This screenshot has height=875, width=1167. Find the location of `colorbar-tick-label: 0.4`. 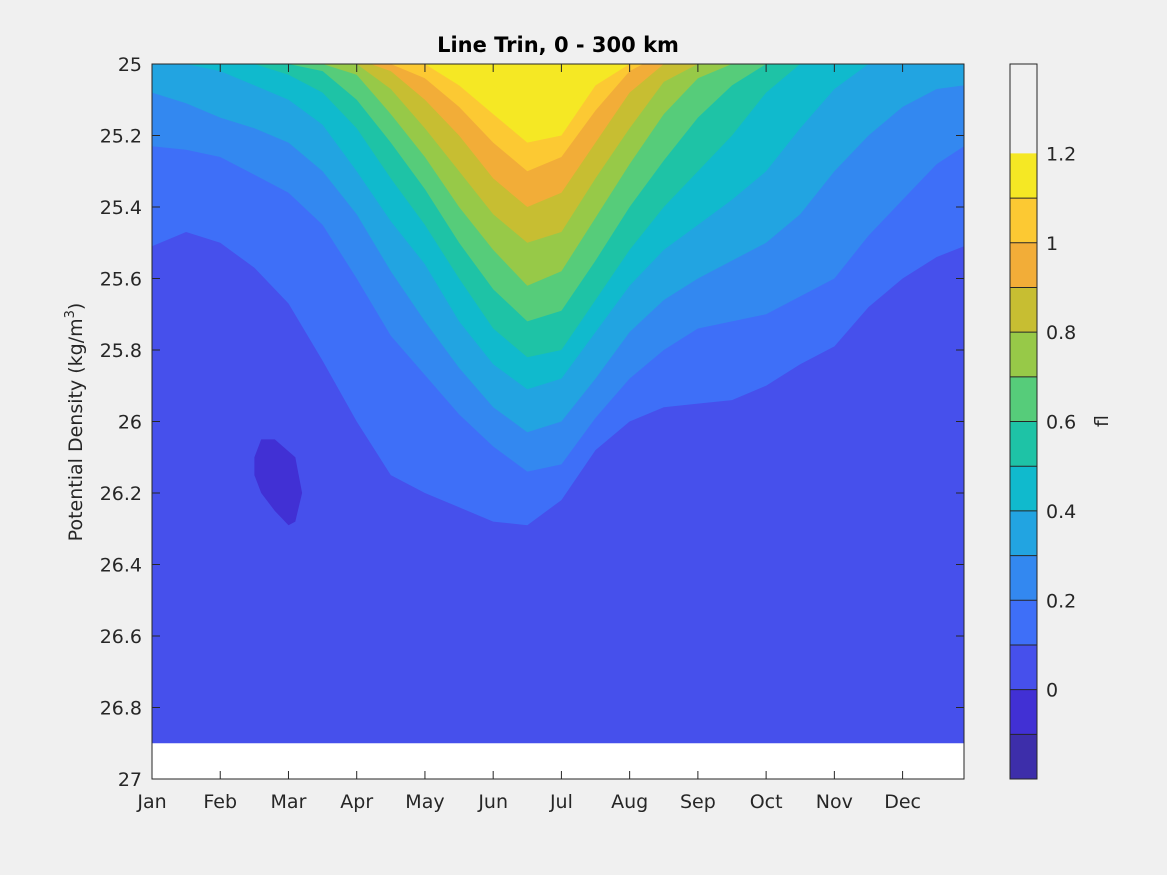

colorbar-tick-label: 0.4 is located at coordinates (1061, 512).